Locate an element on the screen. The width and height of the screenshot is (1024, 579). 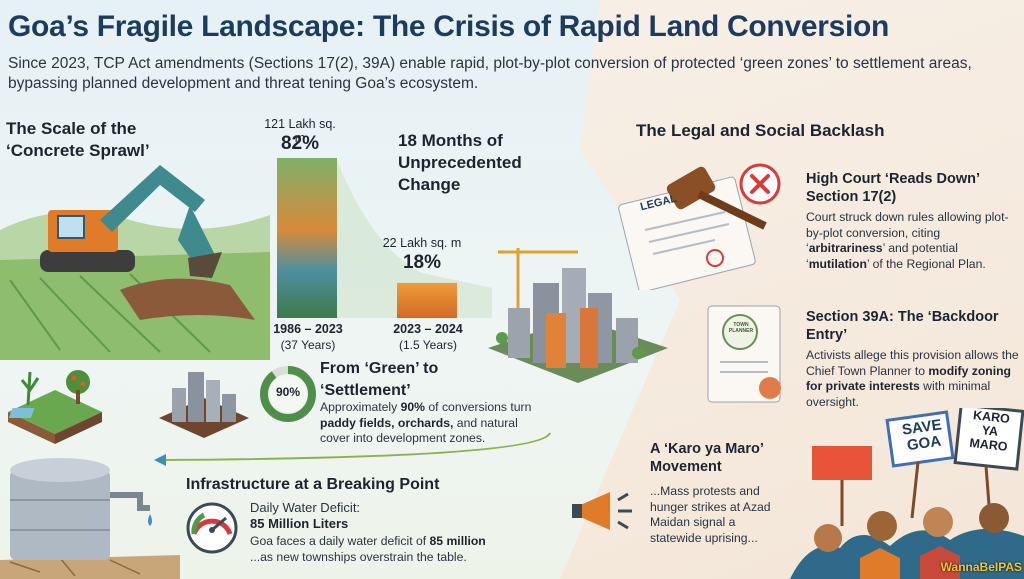
change-heading: 18 Months of Unprecedented Change is located at coordinates (460, 162).